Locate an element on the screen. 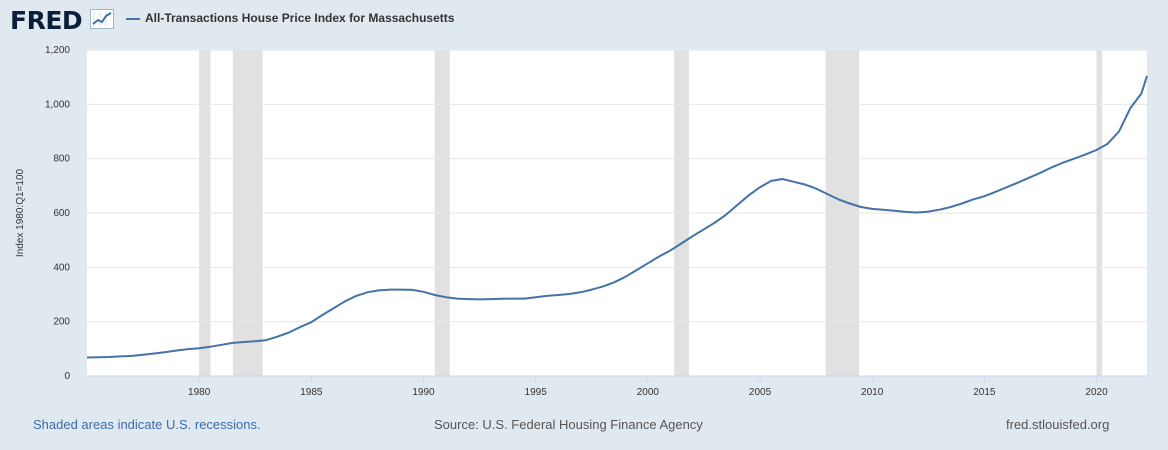  recession-note-link: Shaded areas indicate U.S. recessions. is located at coordinates (147, 424).